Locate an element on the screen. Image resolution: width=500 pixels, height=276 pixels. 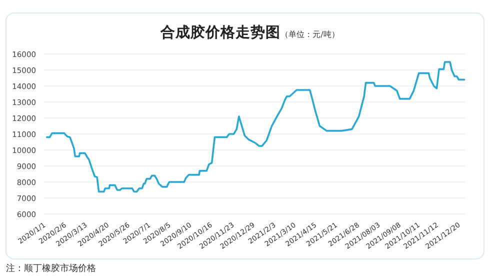
chart-subtitle: （单位：元/吨） is located at coordinates (310, 34).